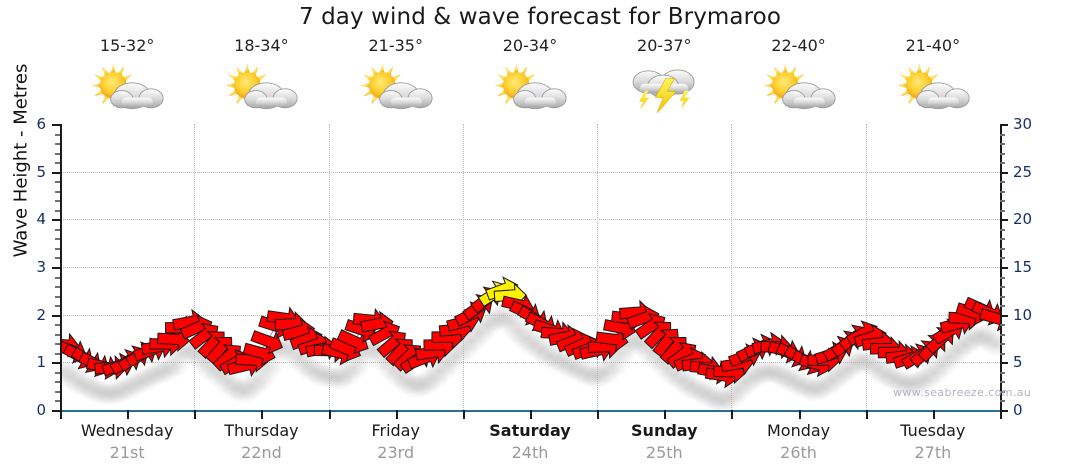  Describe the element at coordinates (1018, 410) in the screenshot. I see `right-tick-label: 0` at that location.